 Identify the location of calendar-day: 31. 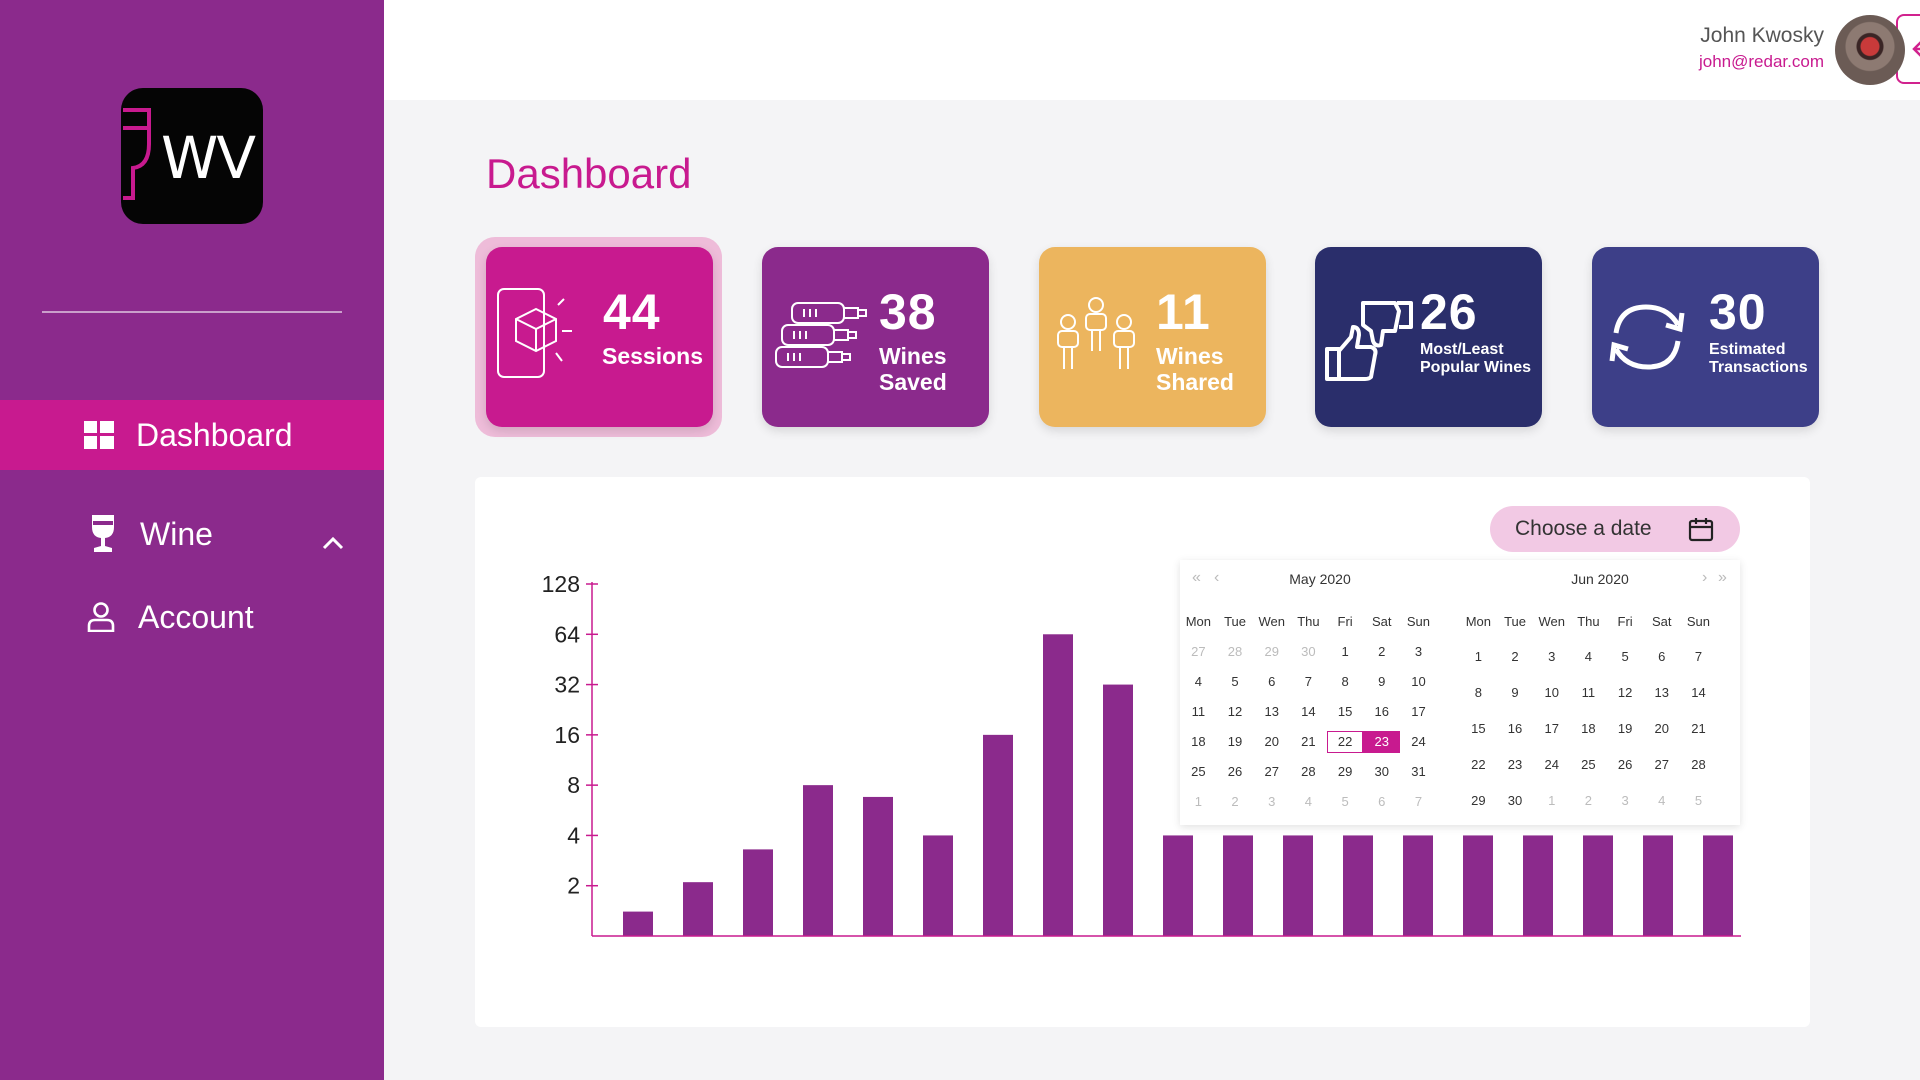
(1418, 772).